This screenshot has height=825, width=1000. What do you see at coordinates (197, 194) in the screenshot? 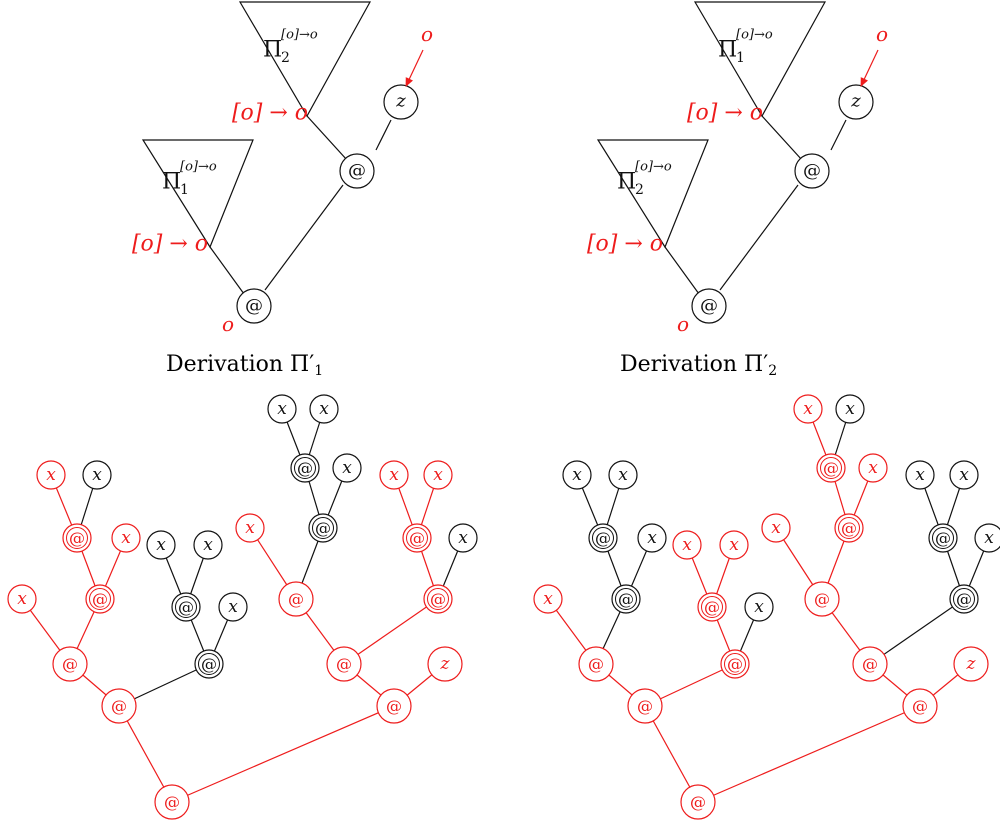
I see `subderivation-triangle-lower` at bounding box center [197, 194].